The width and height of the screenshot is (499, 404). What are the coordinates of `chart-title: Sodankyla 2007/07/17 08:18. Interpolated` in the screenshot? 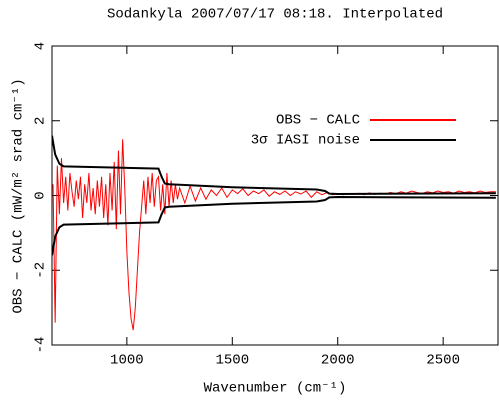 It's located at (275, 15).